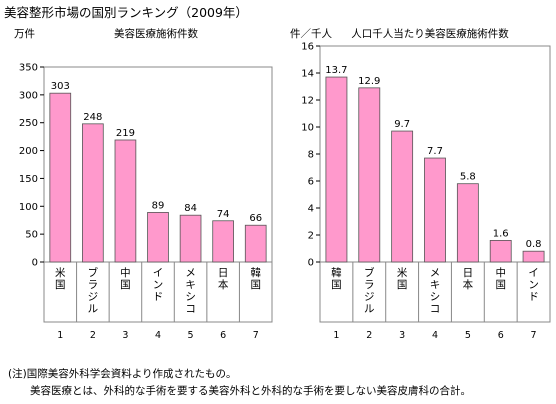 Image resolution: width=556 pixels, height=404 pixels. What do you see at coordinates (191, 335) in the screenshot?
I see `chart-1-rank-label: 5` at bounding box center [191, 335].